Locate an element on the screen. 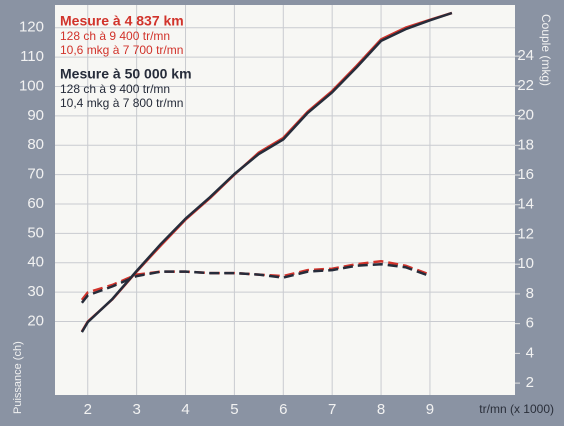 This screenshot has height=431, width=564. y-tick-label: 120 is located at coordinates (31, 27).